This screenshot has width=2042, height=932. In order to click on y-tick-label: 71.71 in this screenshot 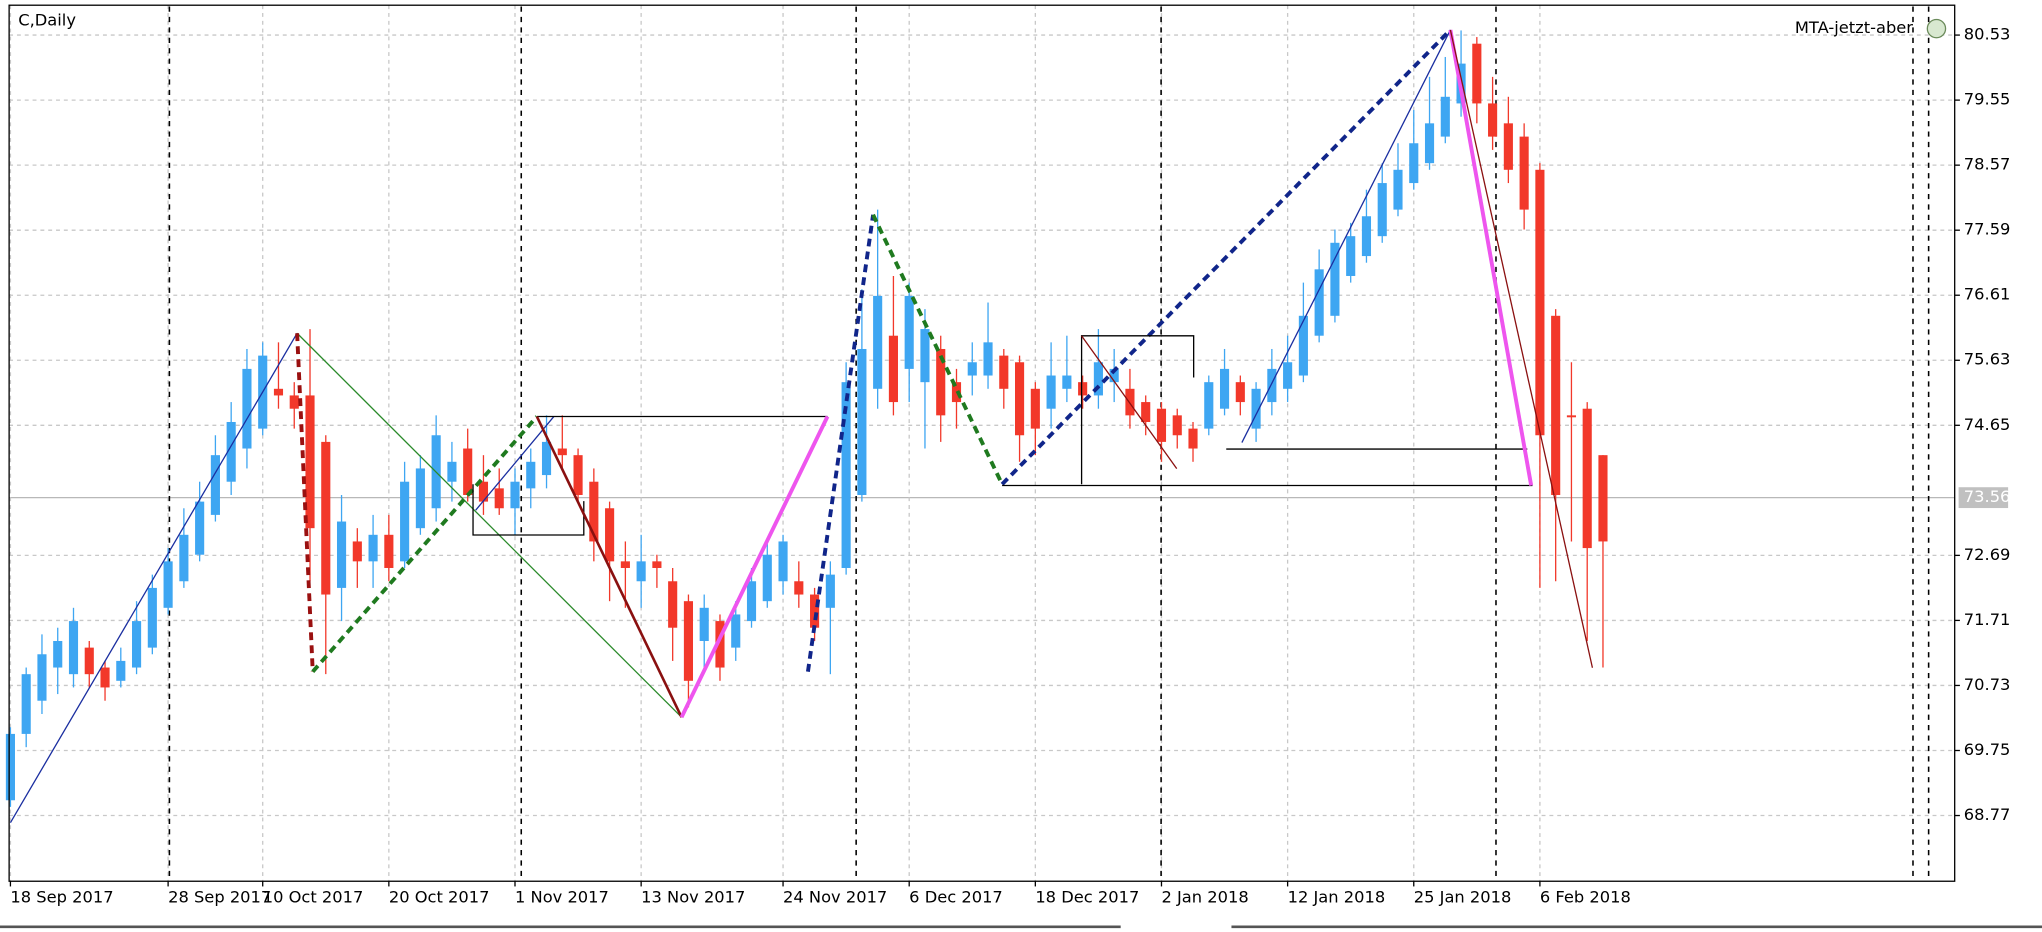, I will do `click(1987, 619)`.